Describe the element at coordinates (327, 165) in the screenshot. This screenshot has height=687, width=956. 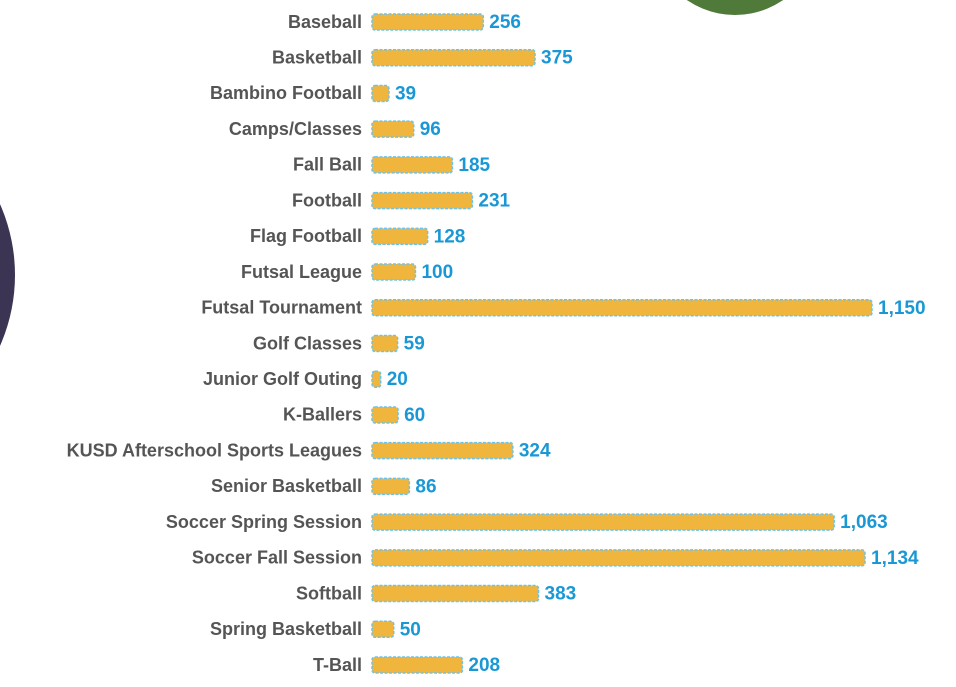
I see `category-label: Fall Ball` at that location.